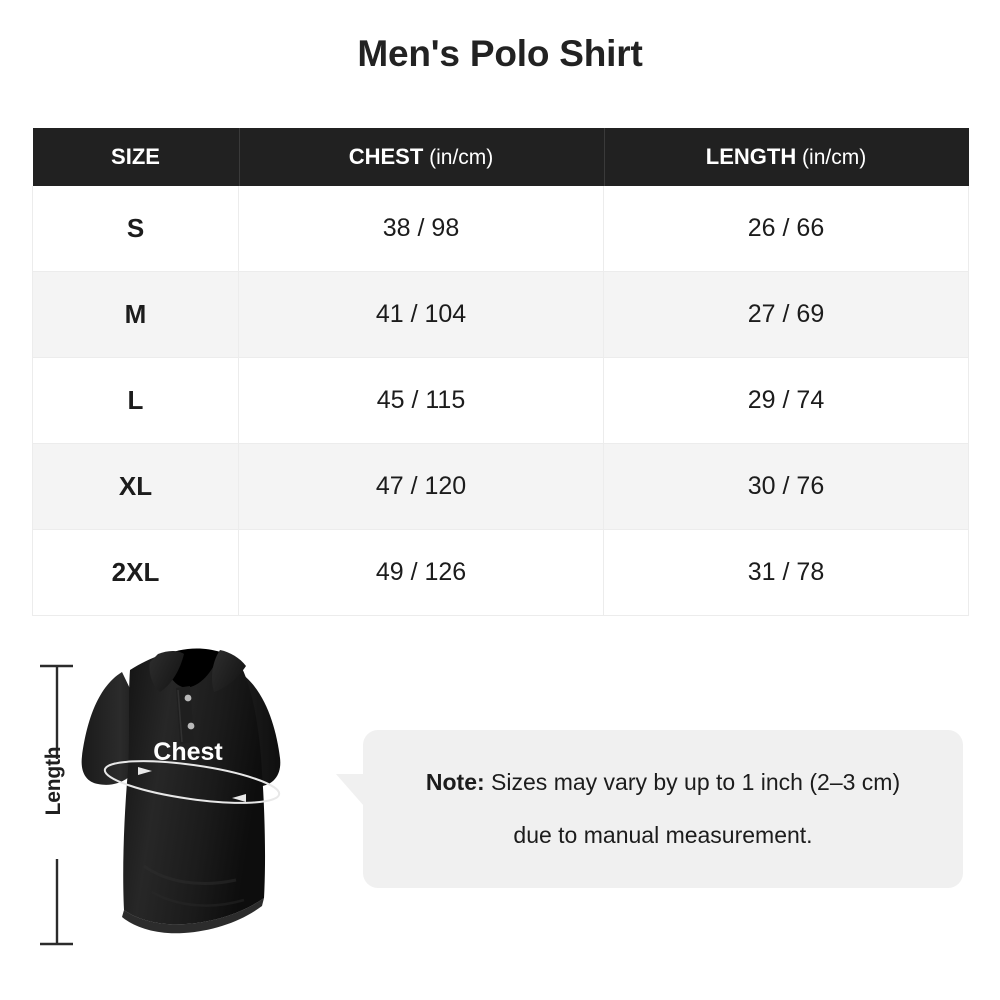  I want to click on polo-shirt-image: Chest, so click(190, 795).